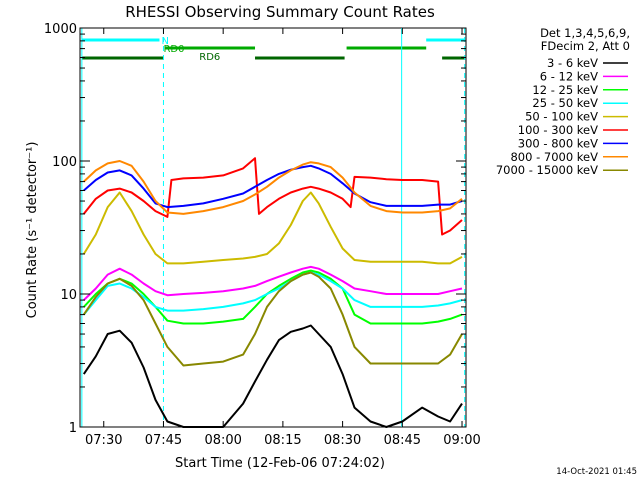 The height and width of the screenshot is (480, 640). Describe the element at coordinates (461, 440) in the screenshot. I see `x-tick-label-6: 09:00` at that location.